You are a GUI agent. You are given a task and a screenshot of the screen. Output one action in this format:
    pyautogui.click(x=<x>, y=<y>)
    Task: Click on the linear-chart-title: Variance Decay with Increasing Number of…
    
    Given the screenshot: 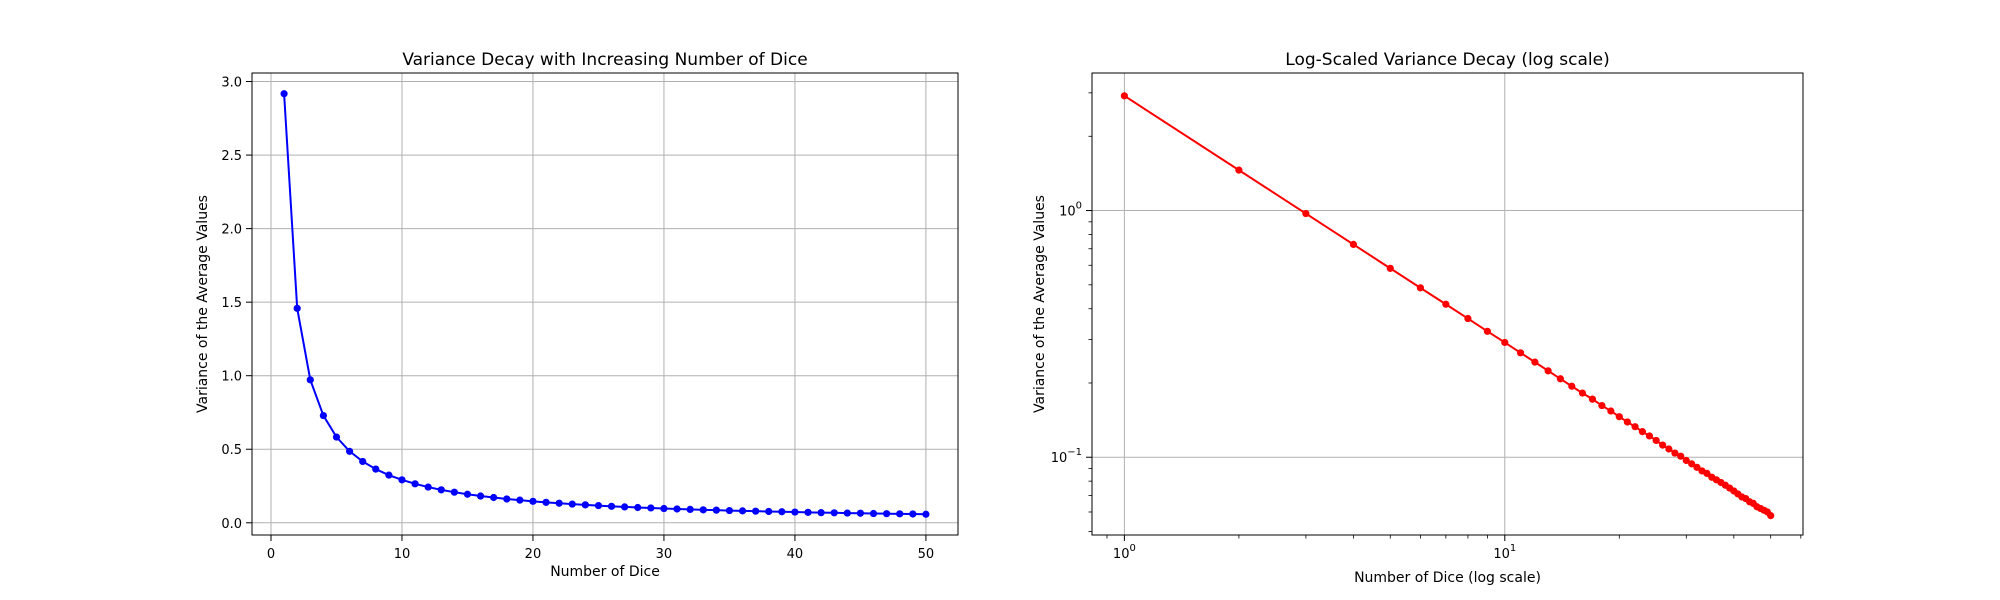 What is the action you would take?
    pyautogui.click(x=604, y=60)
    